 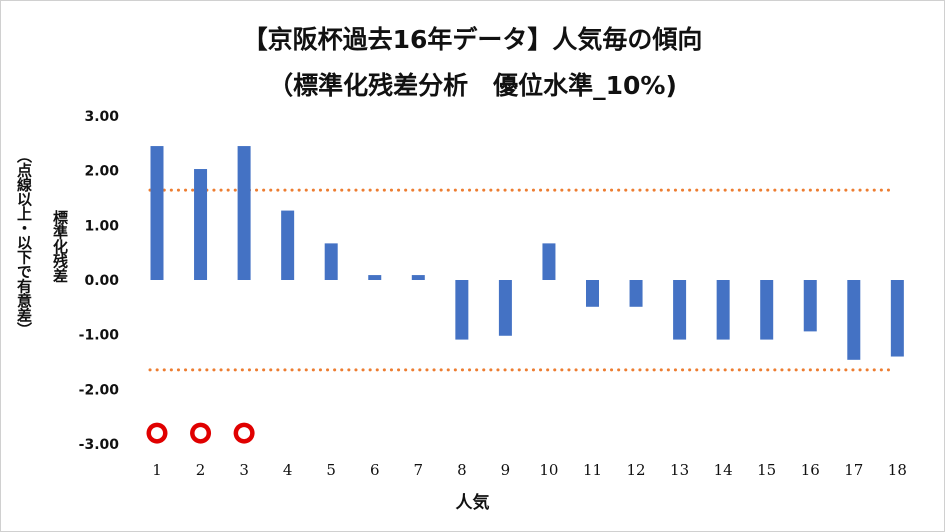 What do you see at coordinates (375, 470) in the screenshot?
I see `x-tick-label: 6` at bounding box center [375, 470].